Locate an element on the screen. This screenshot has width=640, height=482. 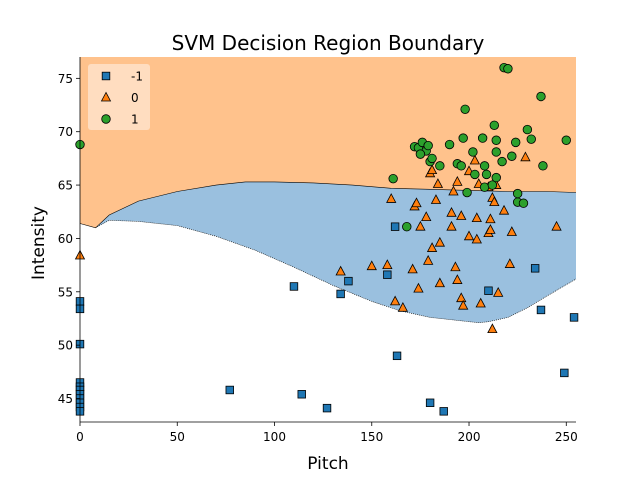
y-tick-label: 65 is located at coordinates (65, 186).